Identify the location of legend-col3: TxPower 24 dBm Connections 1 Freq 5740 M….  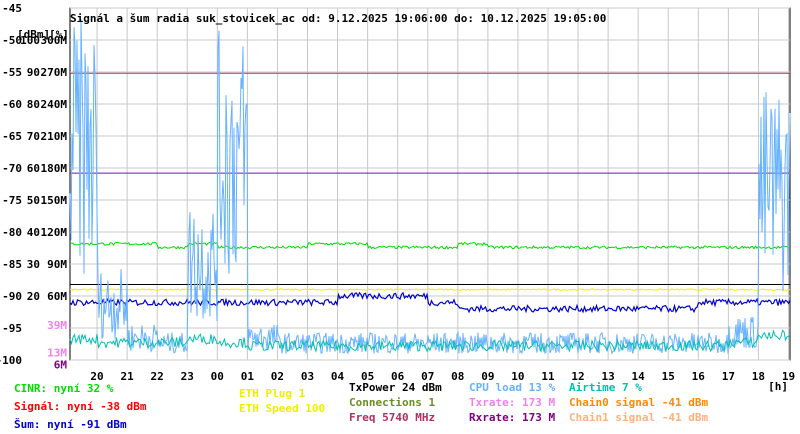
(395, 402).